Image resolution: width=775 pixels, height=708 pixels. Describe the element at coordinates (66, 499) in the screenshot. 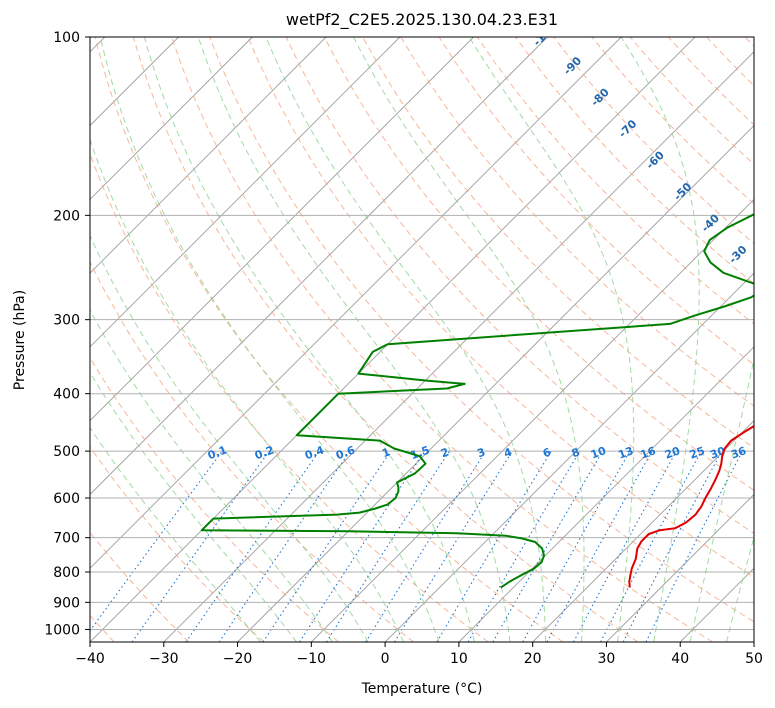

I see `y-tick-label: 600` at that location.